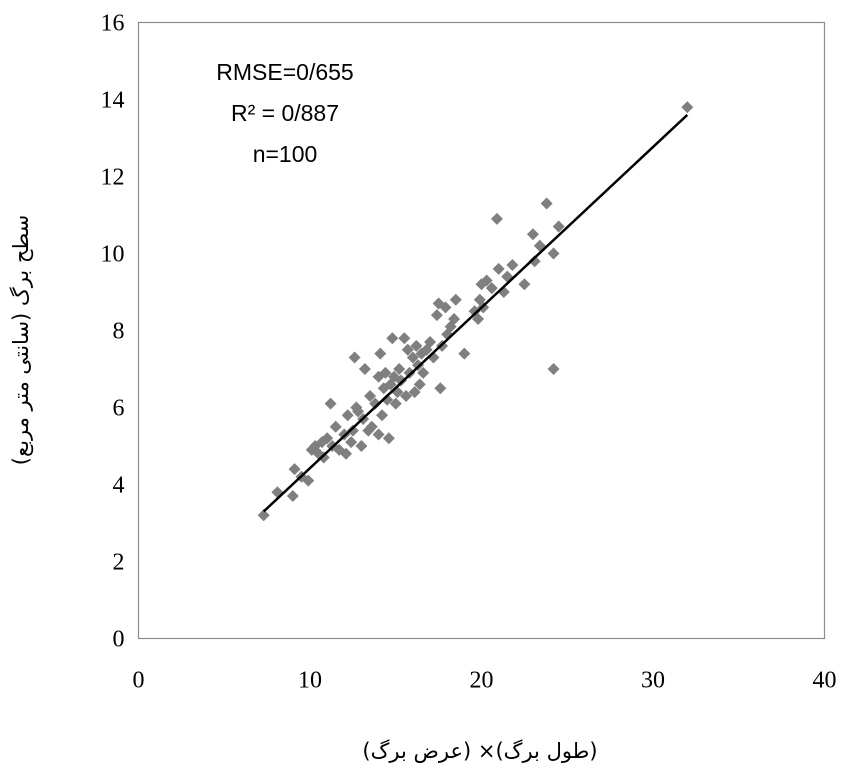 This screenshot has height=775, width=843. I want to click on y-tick-label: 14, so click(113, 101).